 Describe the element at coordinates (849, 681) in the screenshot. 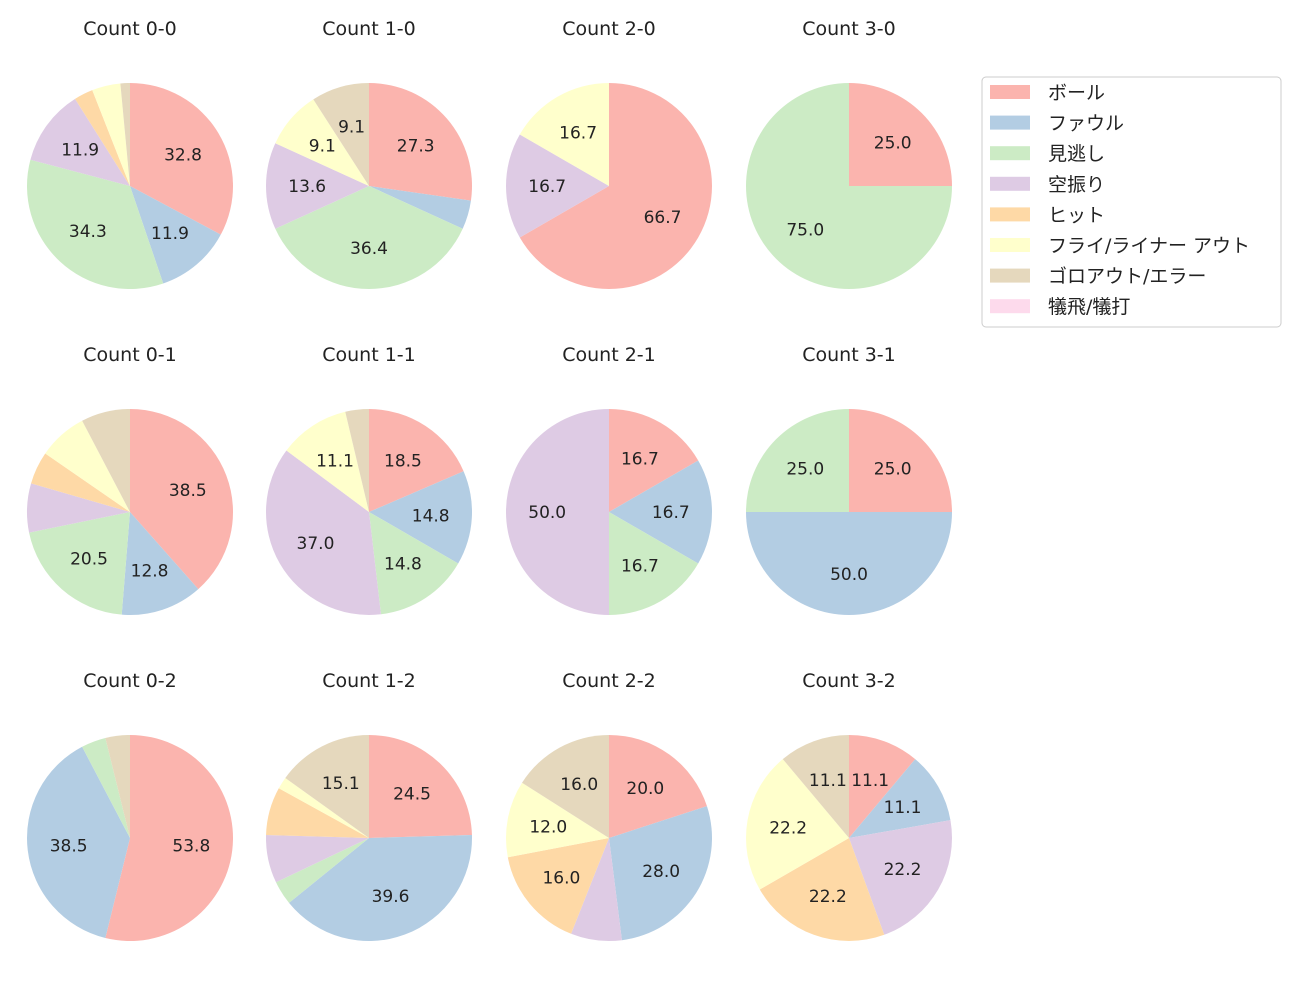

I see `pie-title: Count 3-2` at that location.